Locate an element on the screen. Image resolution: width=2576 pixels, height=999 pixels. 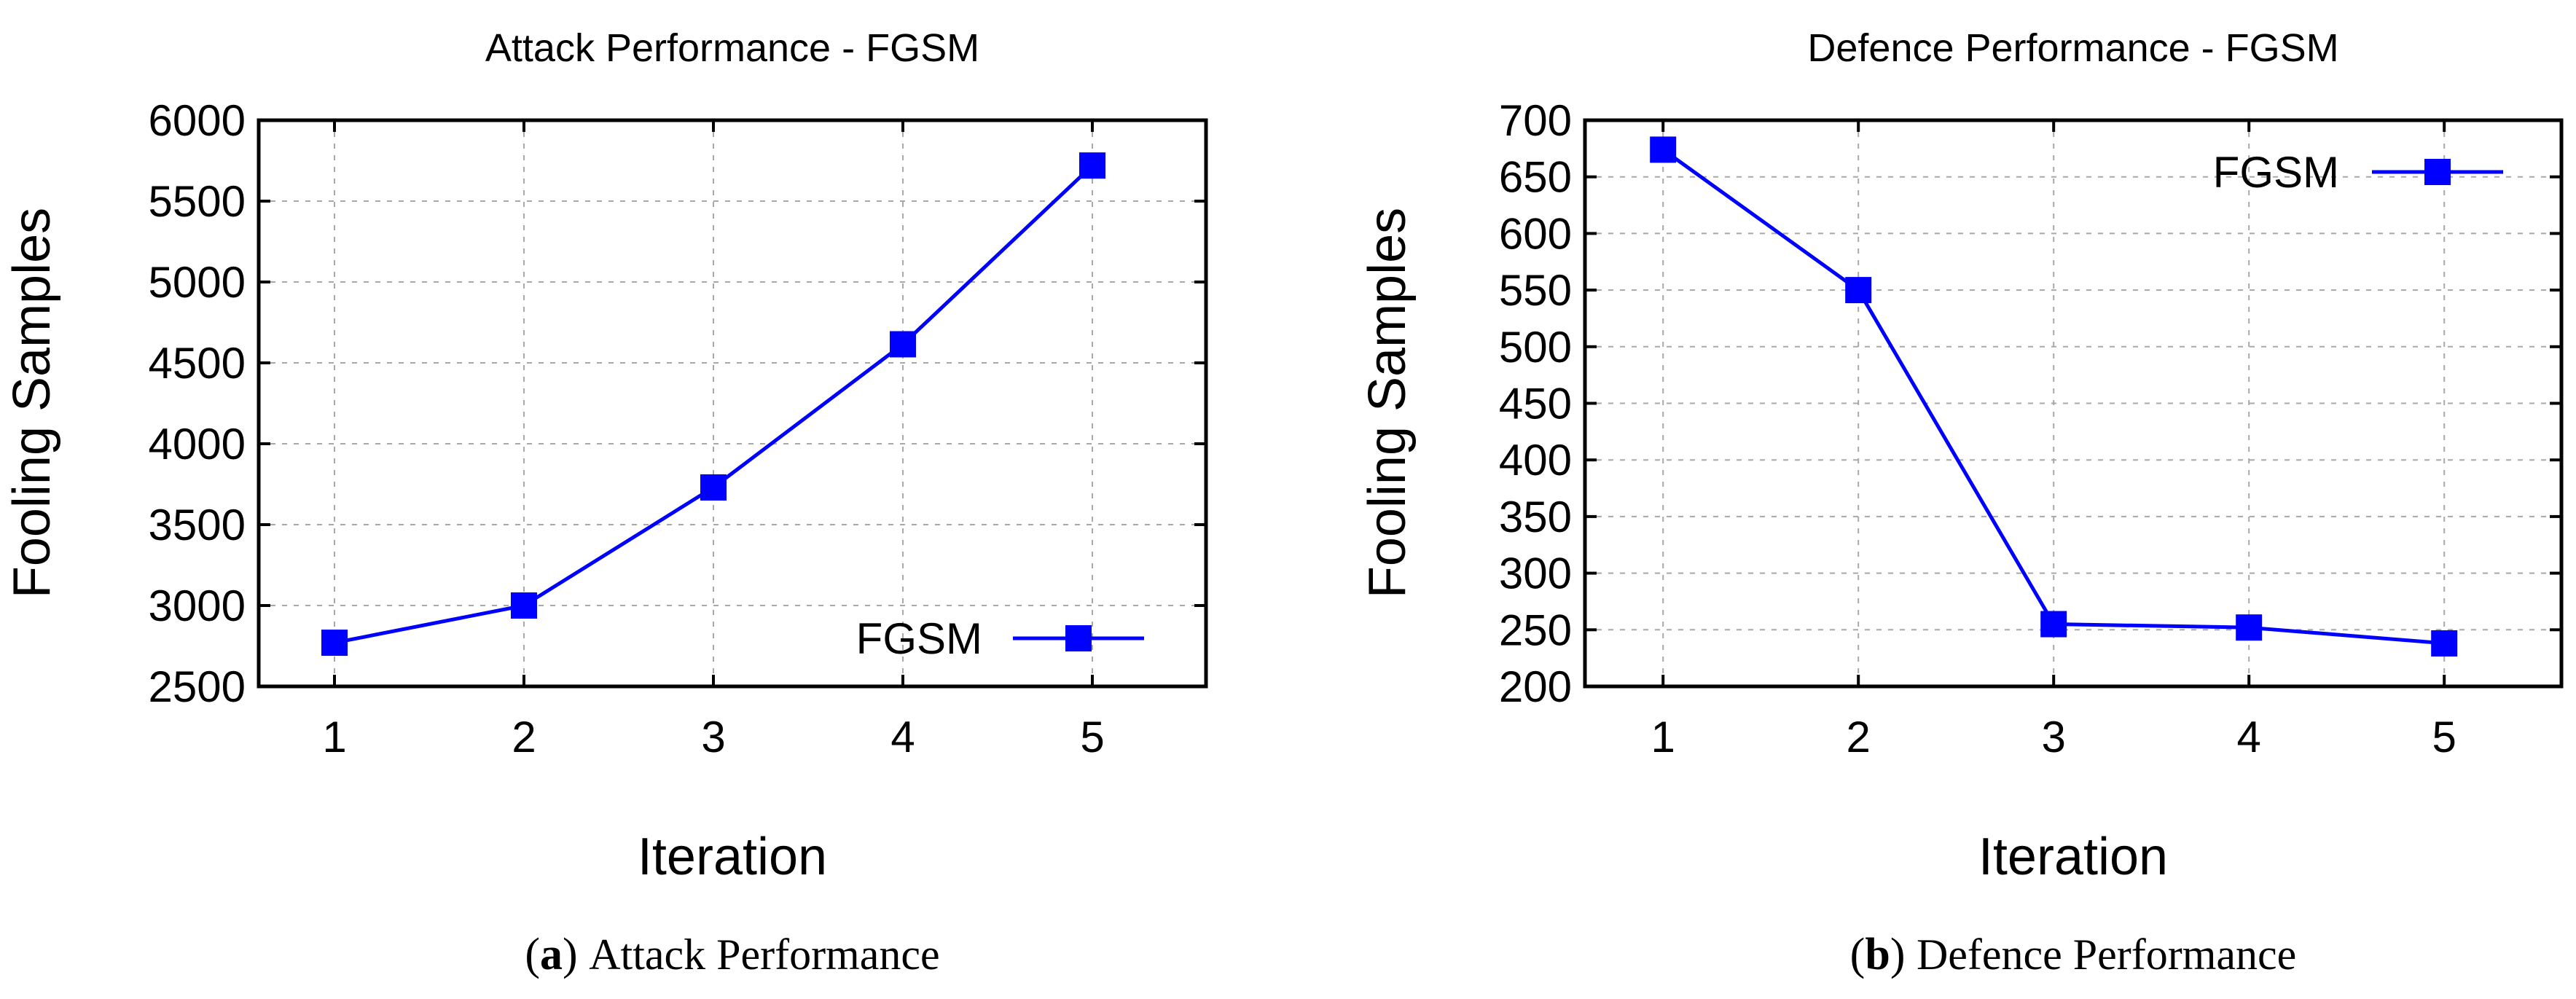
y-tick-label: 550 is located at coordinates (1535, 290).